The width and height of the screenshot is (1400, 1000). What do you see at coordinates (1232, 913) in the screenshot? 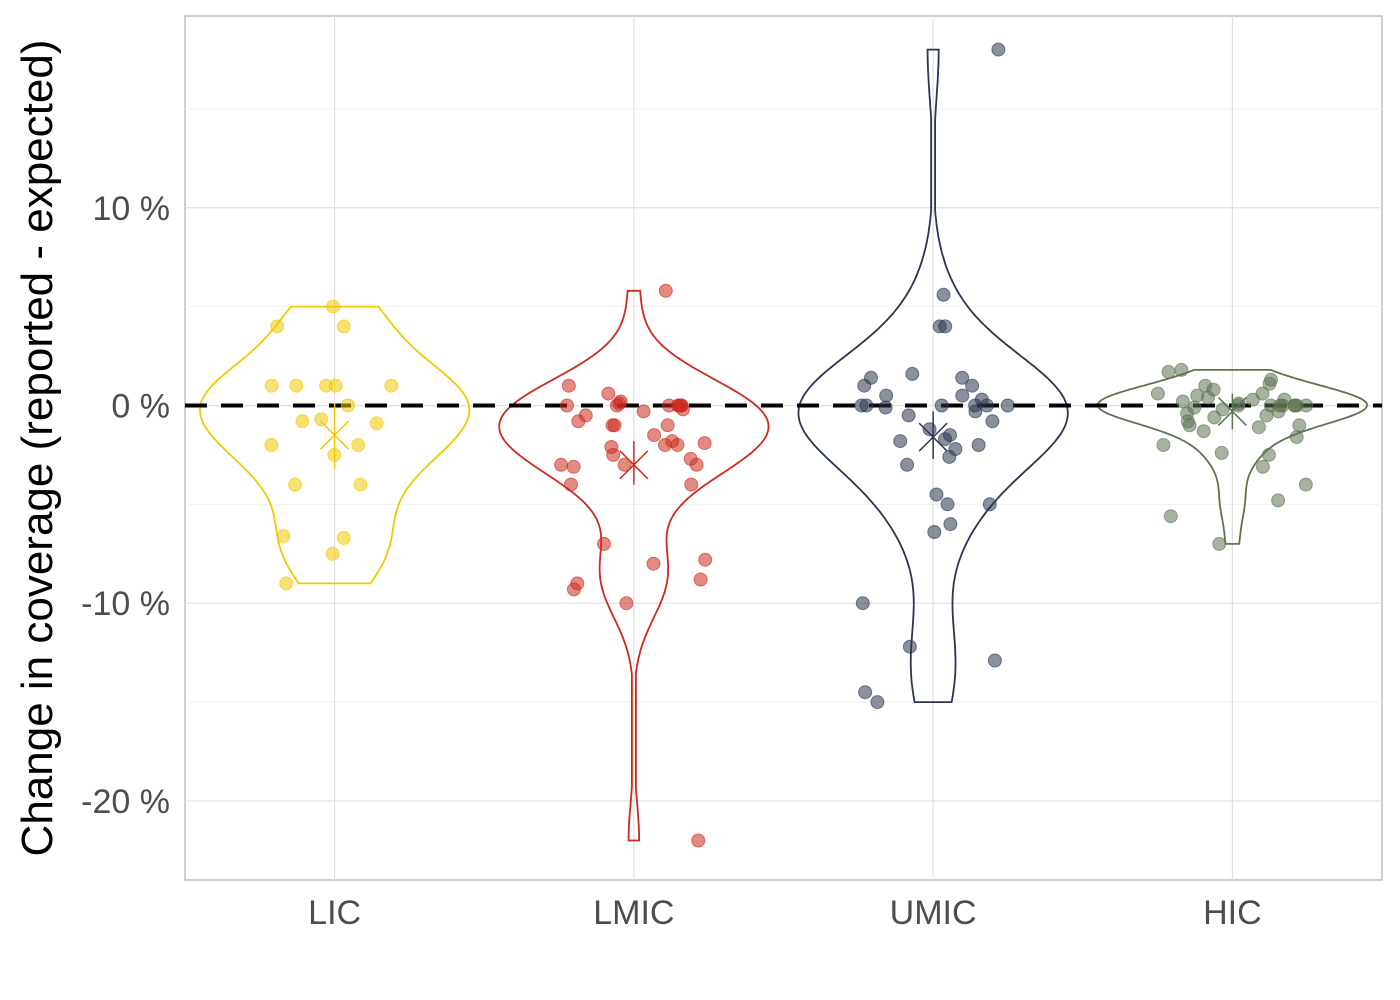
I see `x-tick-label: HIC` at bounding box center [1232, 913].